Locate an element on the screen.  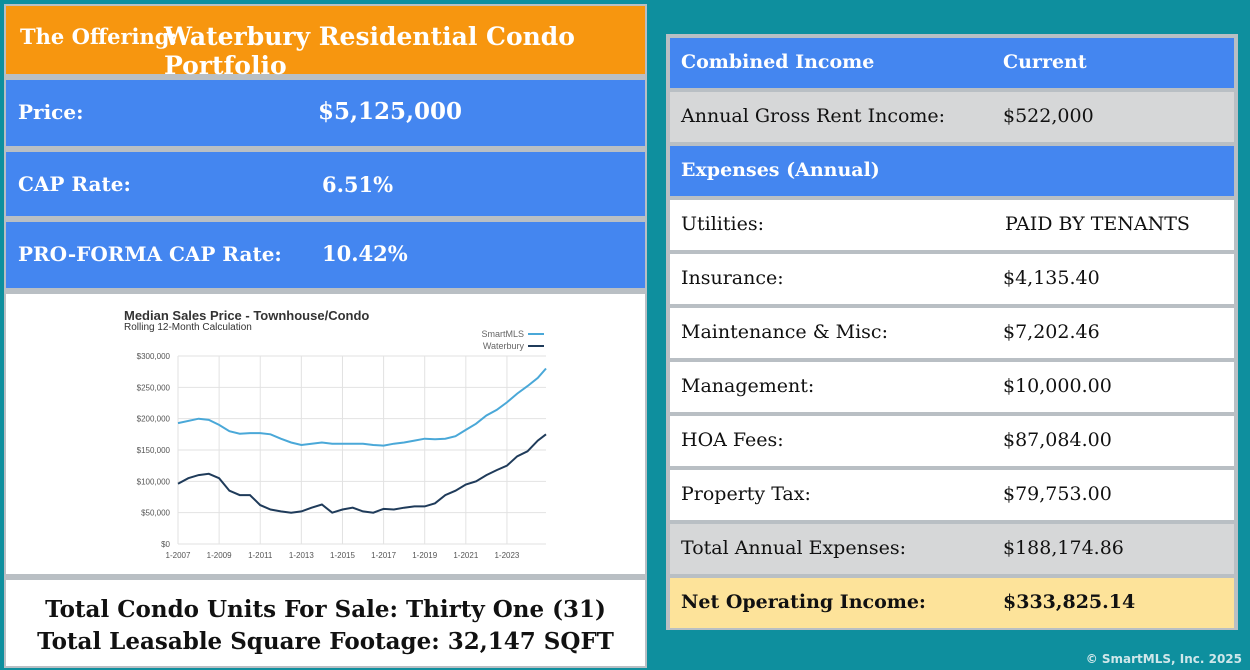
x-tick-label: 1-2021 is located at coordinates (465, 555).